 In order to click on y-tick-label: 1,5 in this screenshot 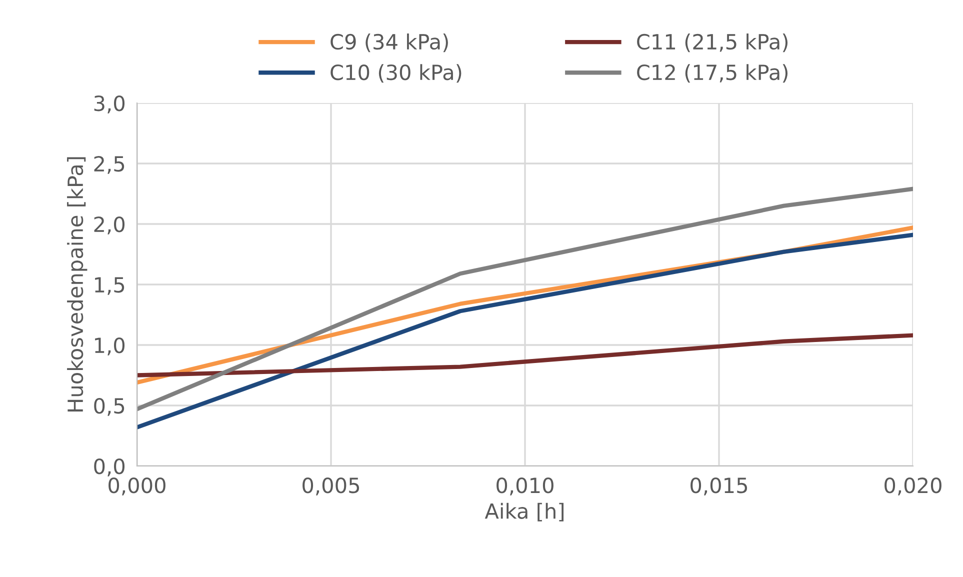, I will do `click(109, 286)`.